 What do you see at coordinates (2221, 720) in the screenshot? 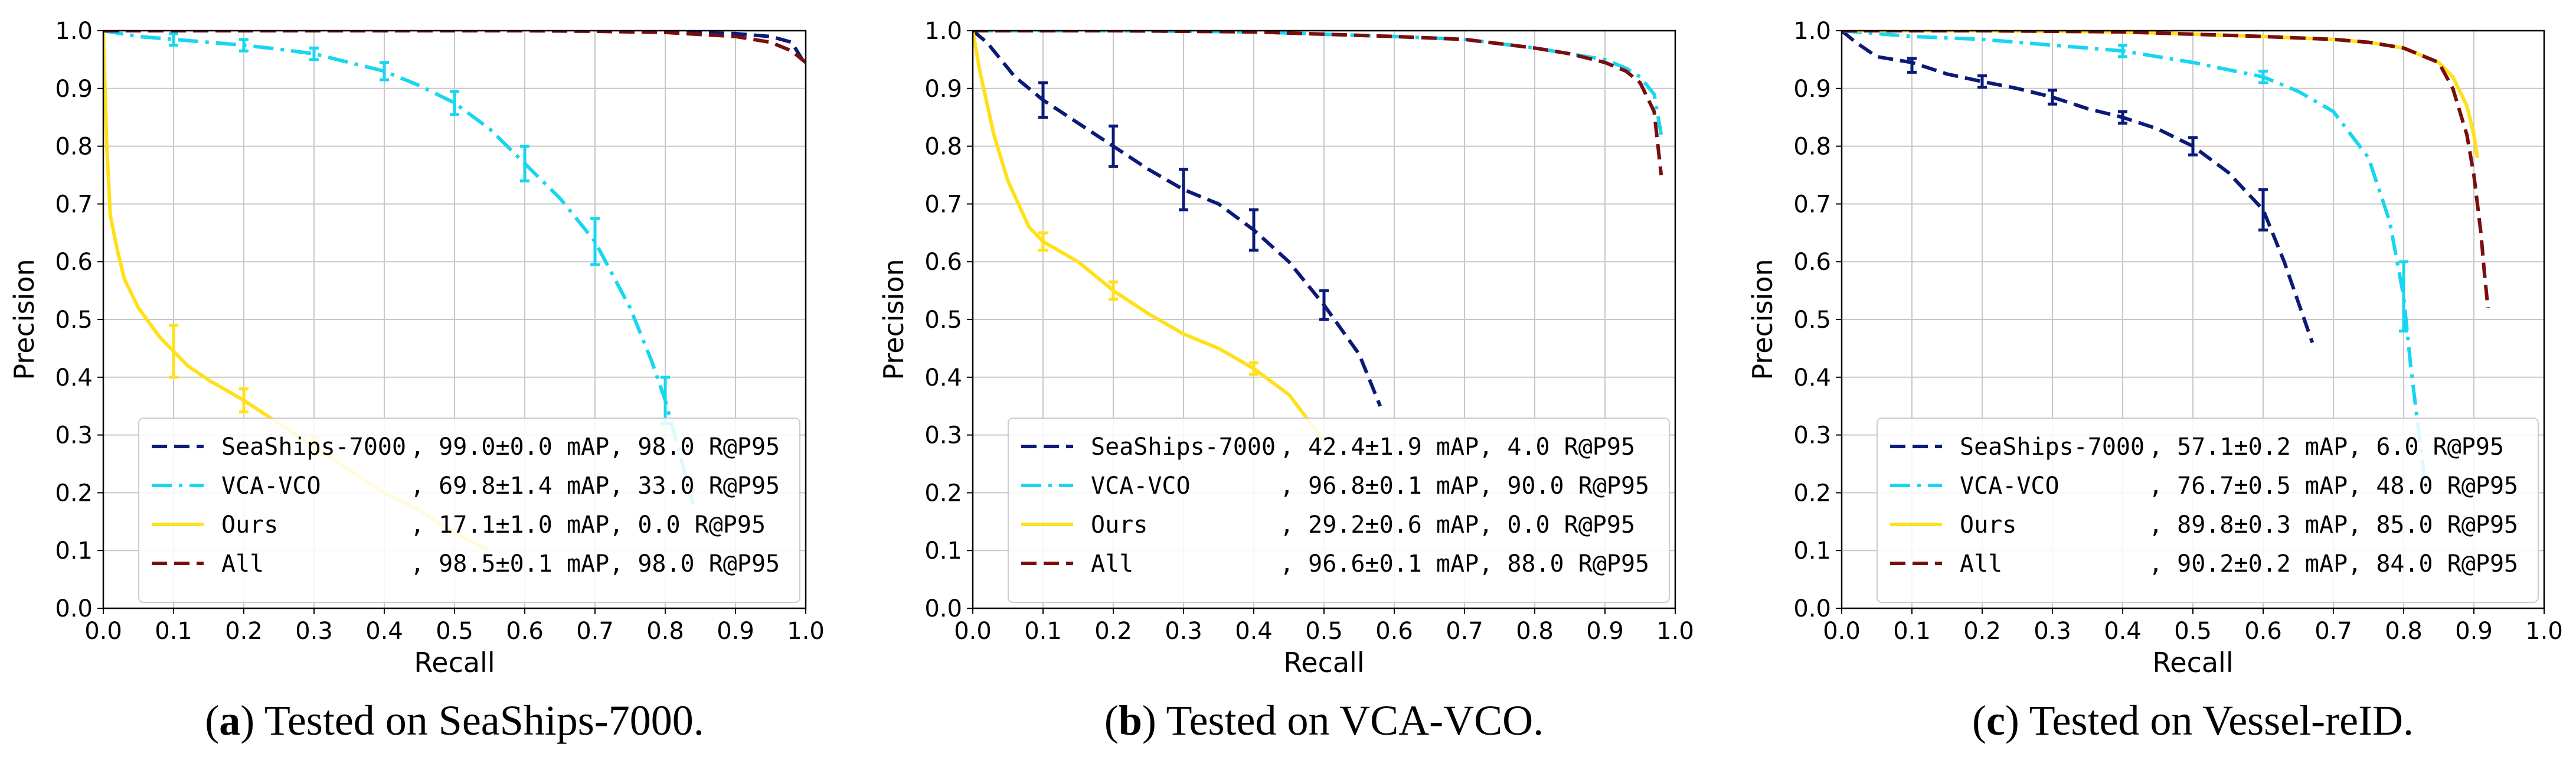
I see `caption-text: Tested on Vessel-reID.` at bounding box center [2221, 720].